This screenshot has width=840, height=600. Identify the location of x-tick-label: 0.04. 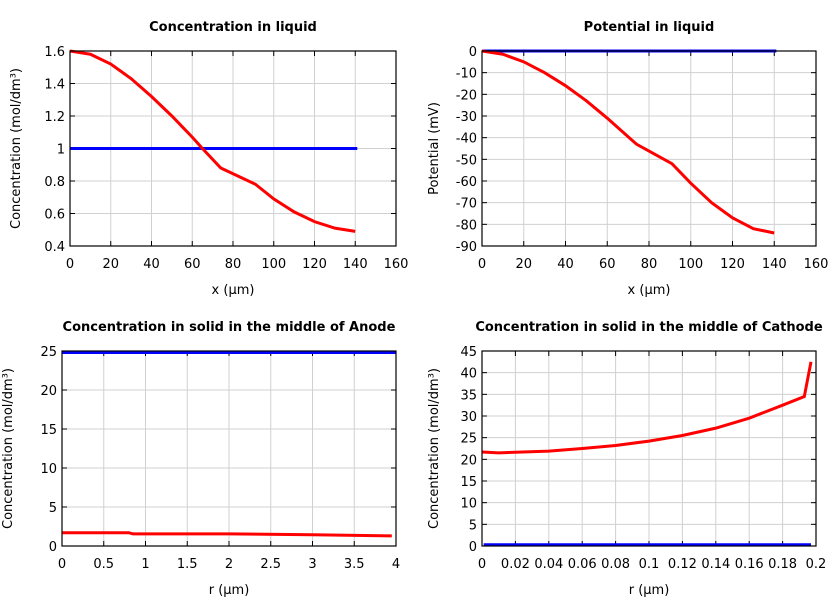
(548, 564).